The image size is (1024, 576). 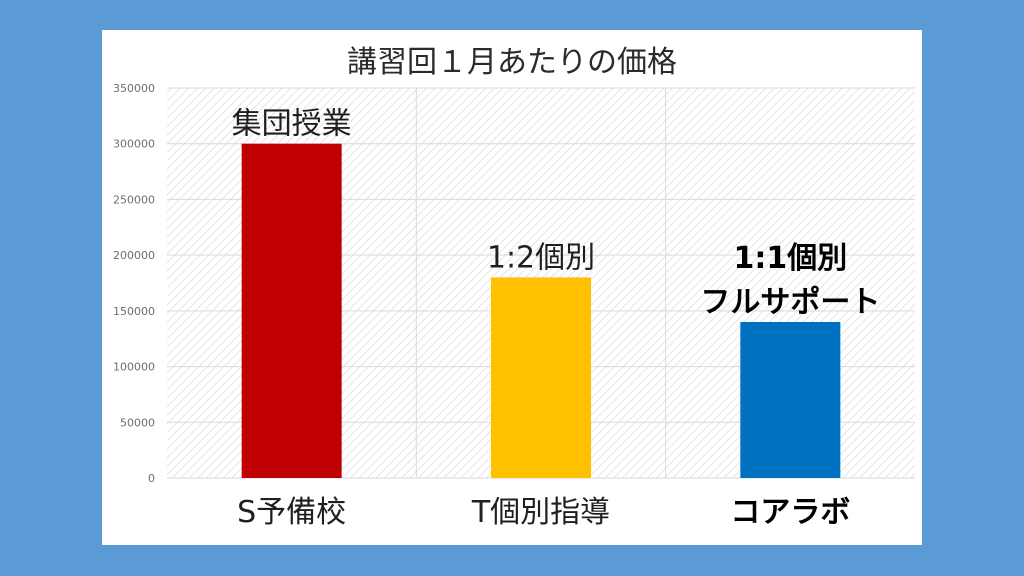 I want to click on chart-title: 講習回１月あたりの価格, so click(x=512, y=62).